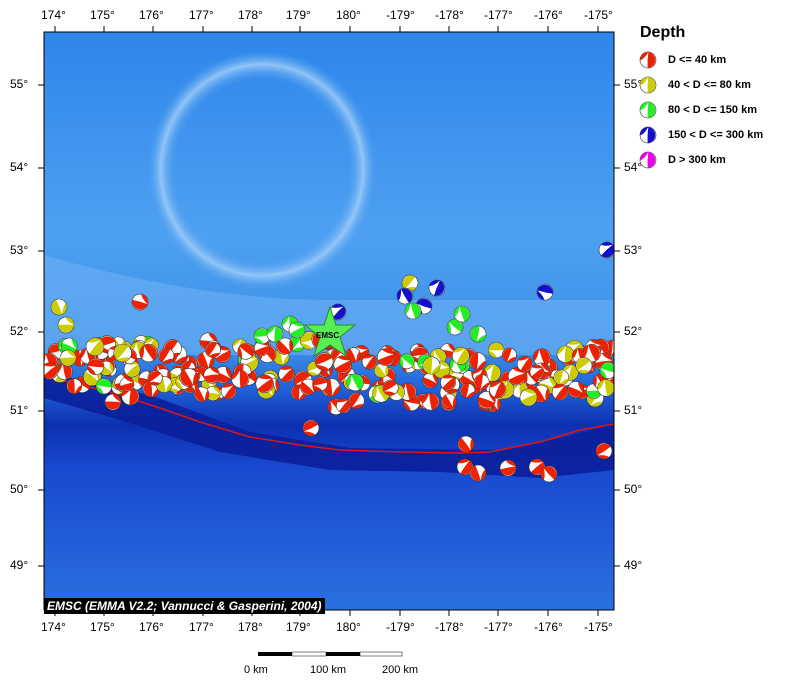 This screenshot has height=685, width=785. Describe the element at coordinates (53, 627) in the screenshot. I see `longitude-label-bottom: 174°` at that location.